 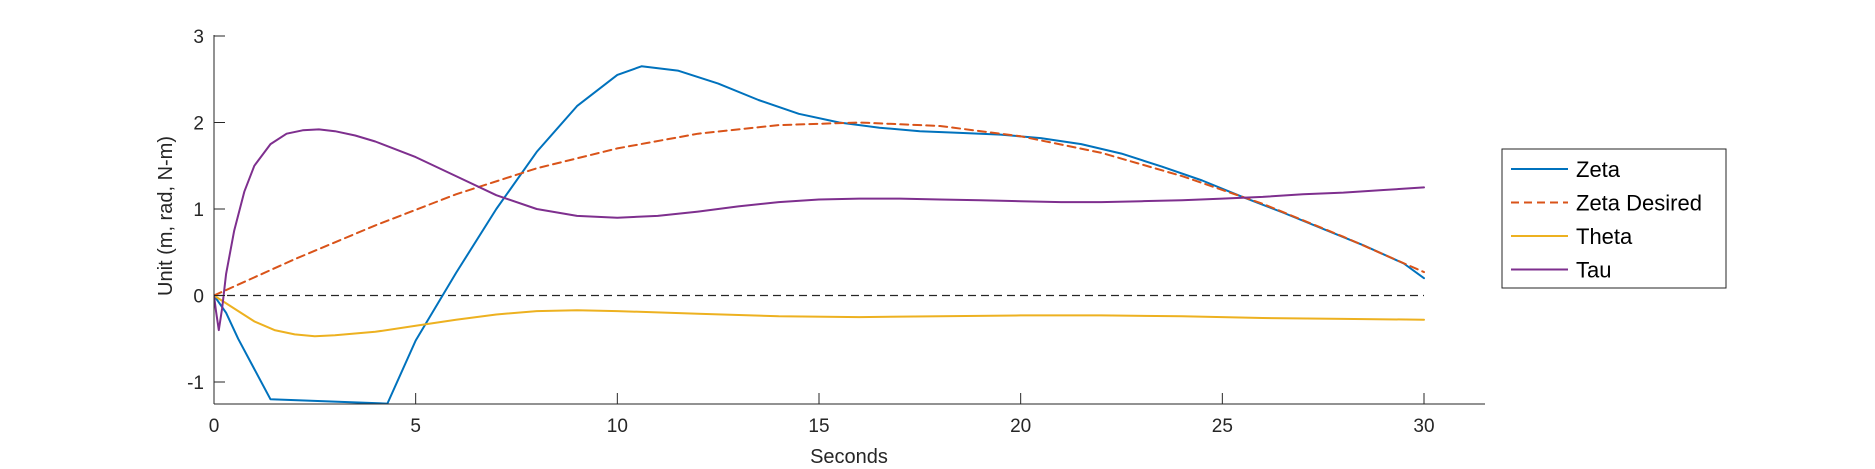 I want to click on legend-box, so click(x=1614, y=218).